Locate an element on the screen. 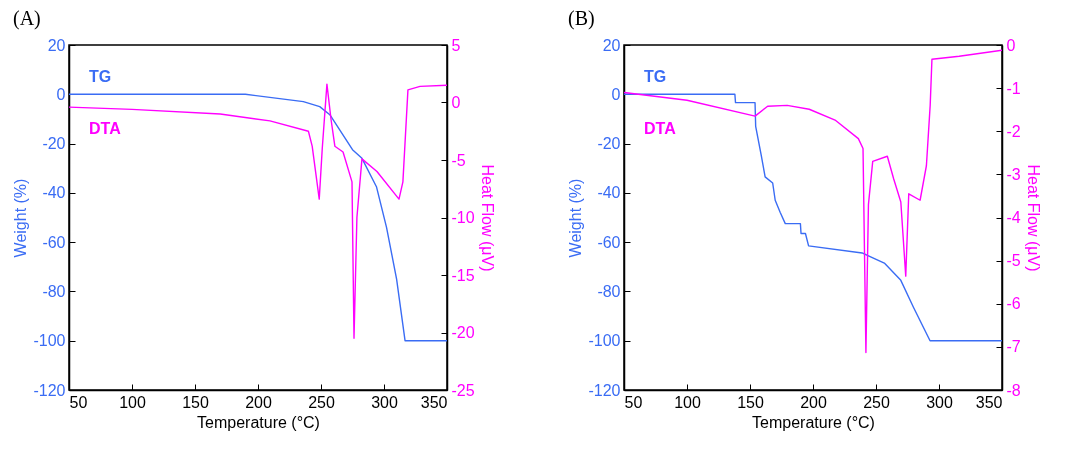  y2-tick-label: -6 is located at coordinates (1013, 304).